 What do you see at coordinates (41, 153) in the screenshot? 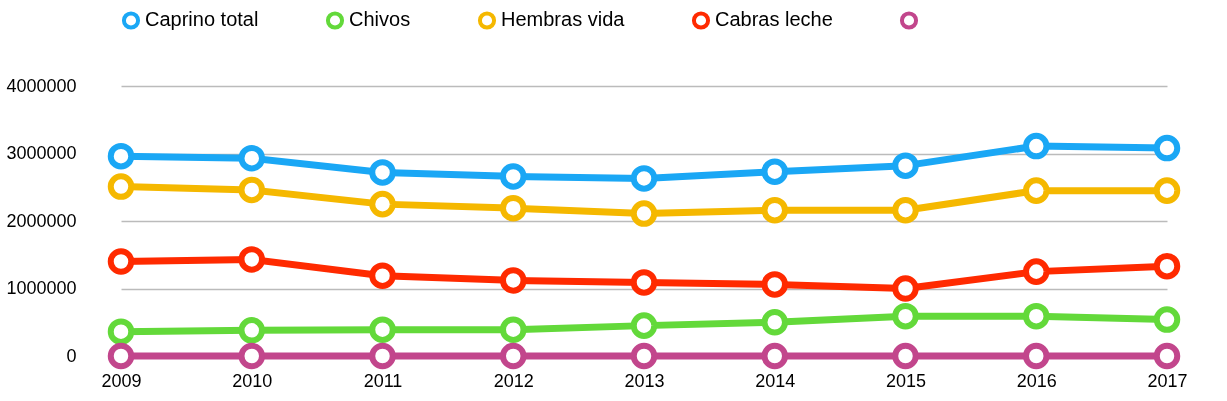
I see `y-tick-label: 3000000` at bounding box center [41, 153].